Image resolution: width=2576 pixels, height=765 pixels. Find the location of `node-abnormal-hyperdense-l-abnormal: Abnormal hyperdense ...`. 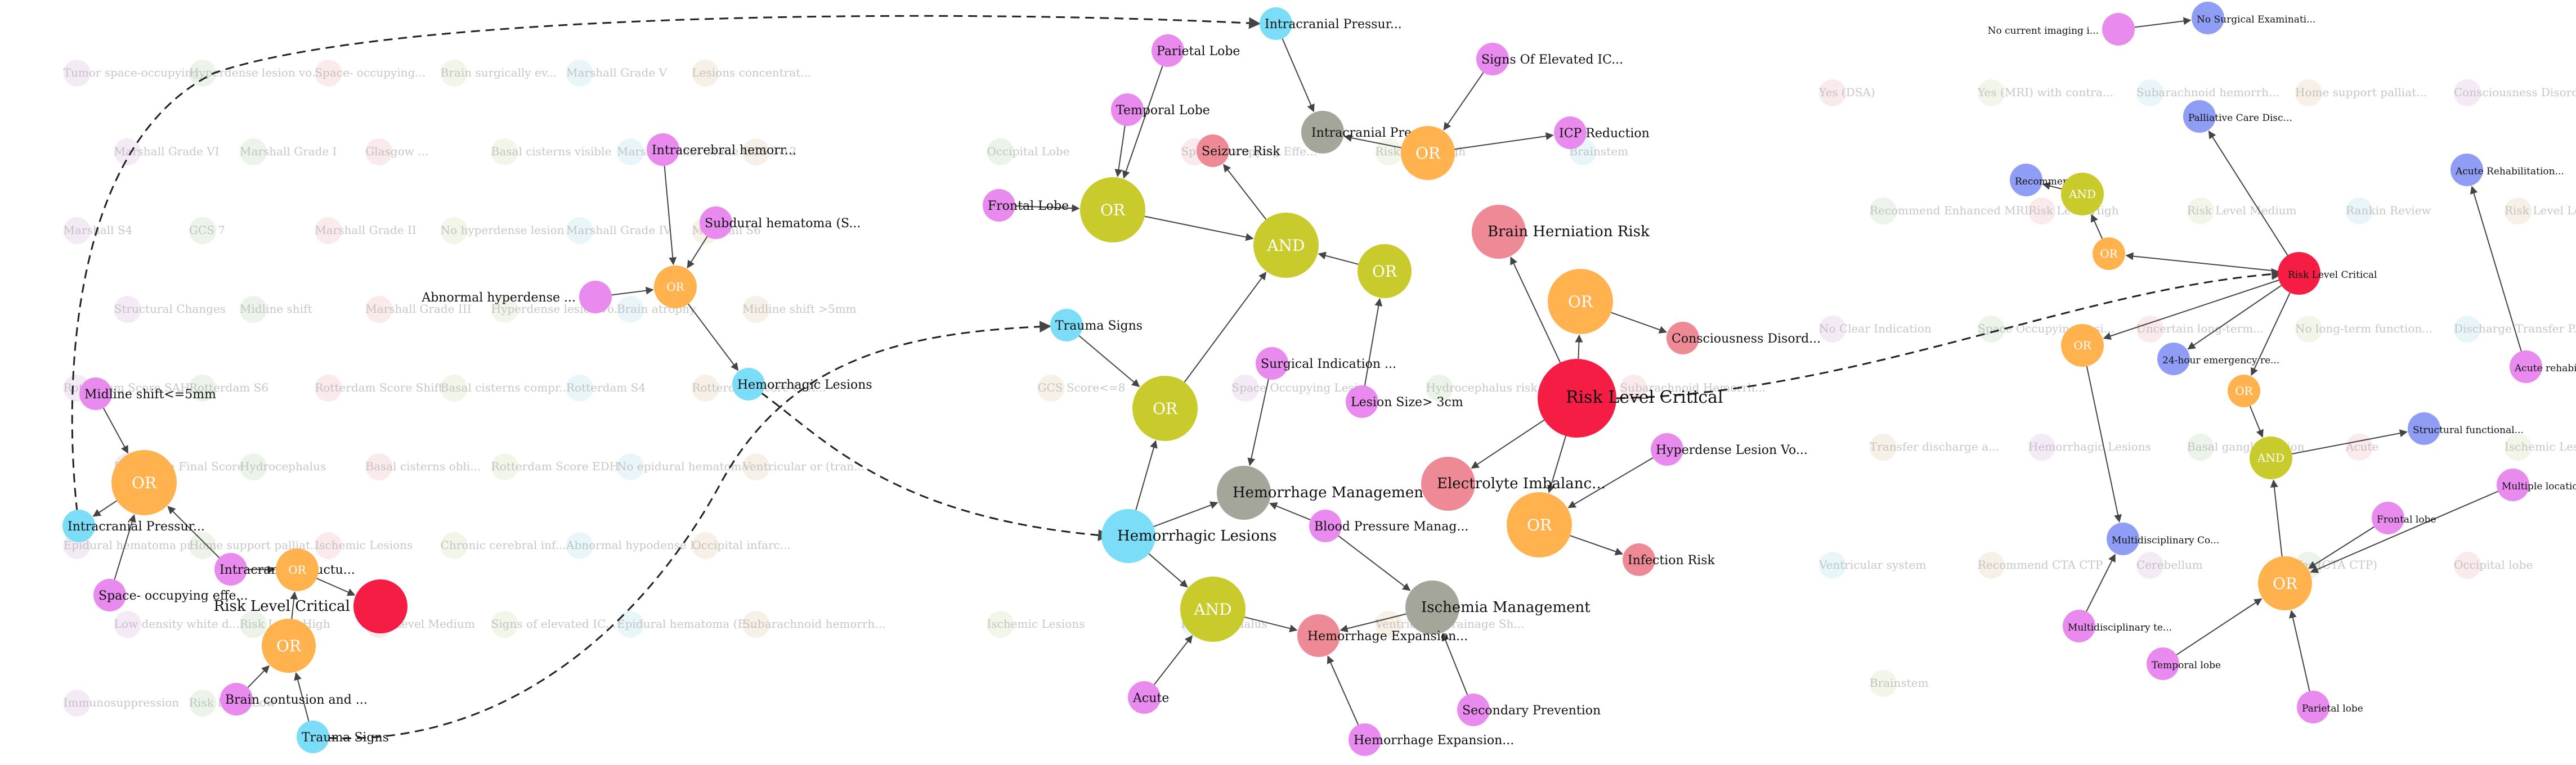

node-abnormal-hyperdense-l-abnormal: Abnormal hyperdense ... is located at coordinates (516, 297).